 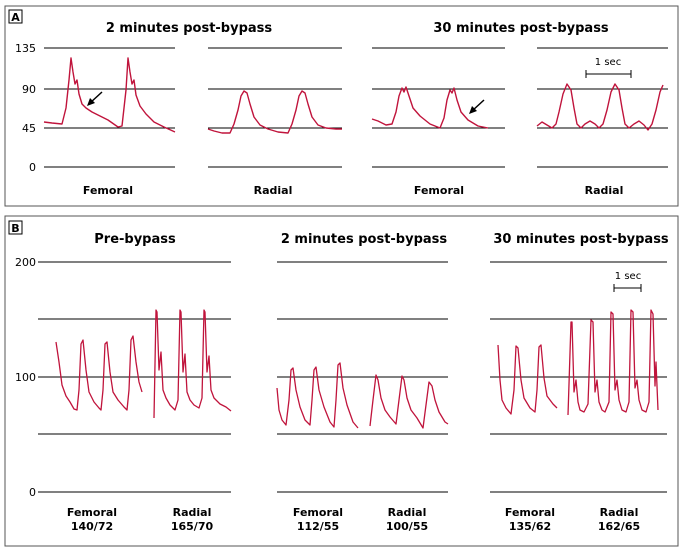 I want to click on panel-b-label: B, so click(x=15, y=228).